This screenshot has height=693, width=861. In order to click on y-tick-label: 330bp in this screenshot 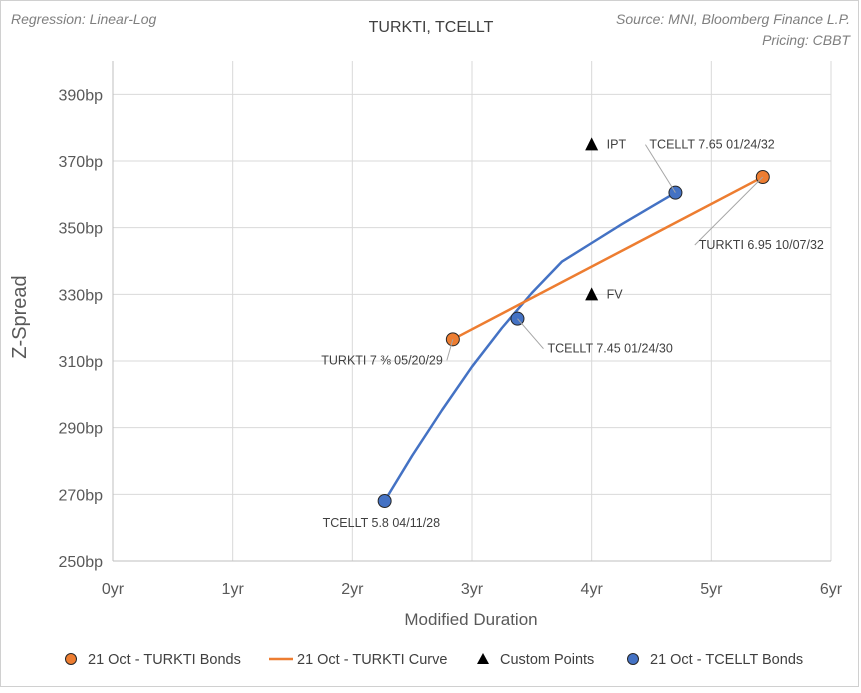, I will do `click(81, 295)`.